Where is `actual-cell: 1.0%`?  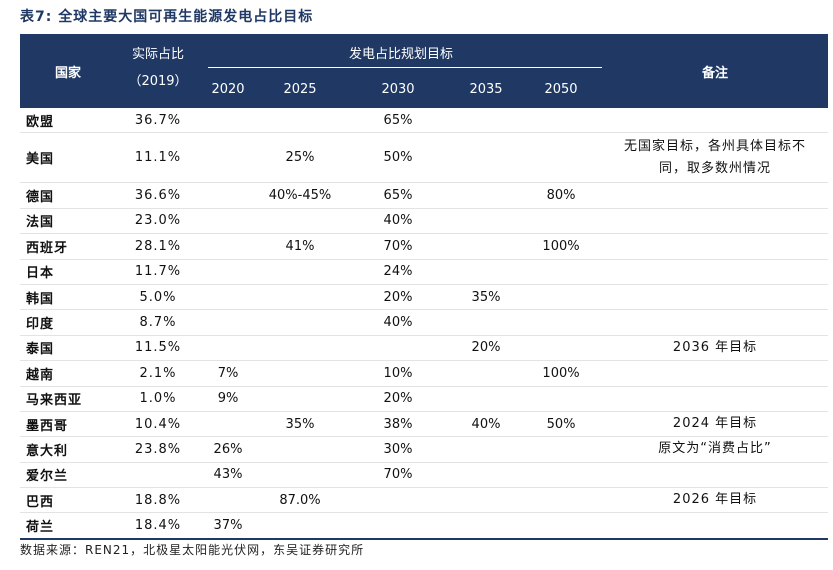
actual-cell: 1.0% is located at coordinates (158, 399).